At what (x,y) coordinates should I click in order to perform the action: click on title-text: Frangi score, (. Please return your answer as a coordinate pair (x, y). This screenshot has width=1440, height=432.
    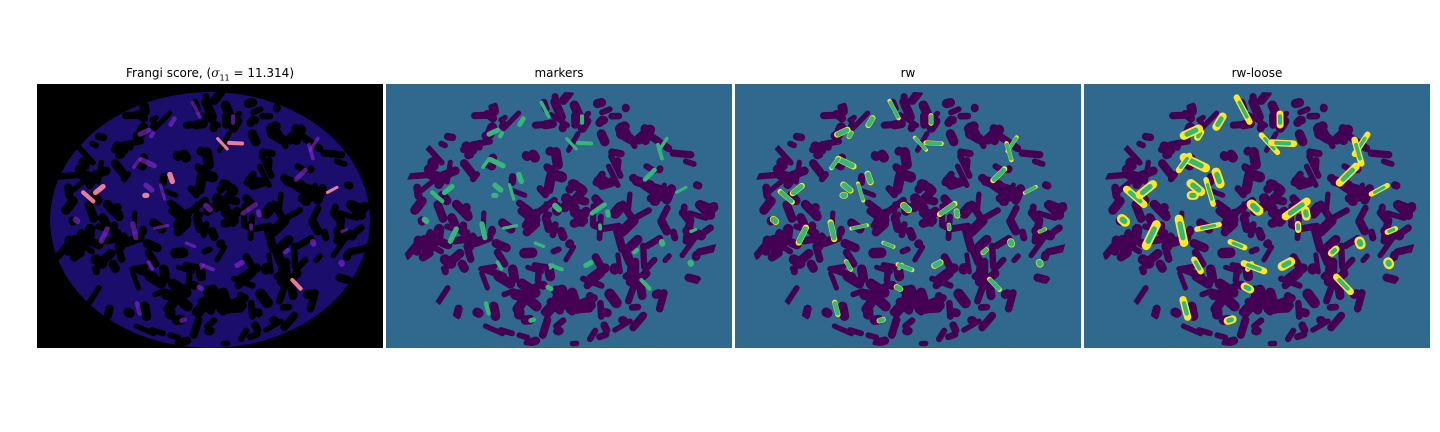
    Looking at the image, I should click on (169, 73).